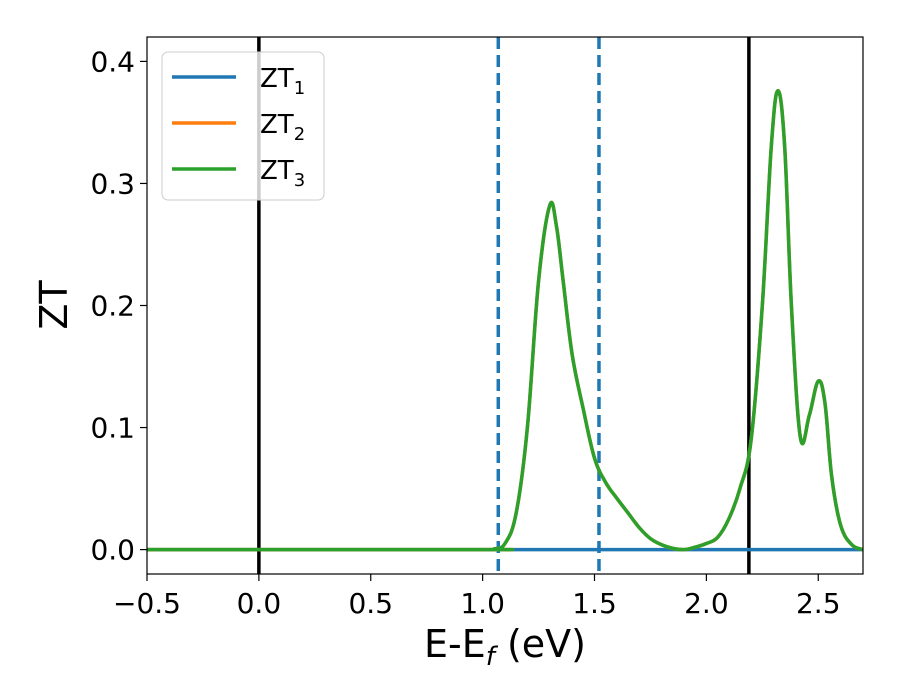 The image size is (900, 700). I want to click on x-axis-ticks: −0.5 0.0 0.5 1.0 1.5 2.0 2.5, so click(477, 597).